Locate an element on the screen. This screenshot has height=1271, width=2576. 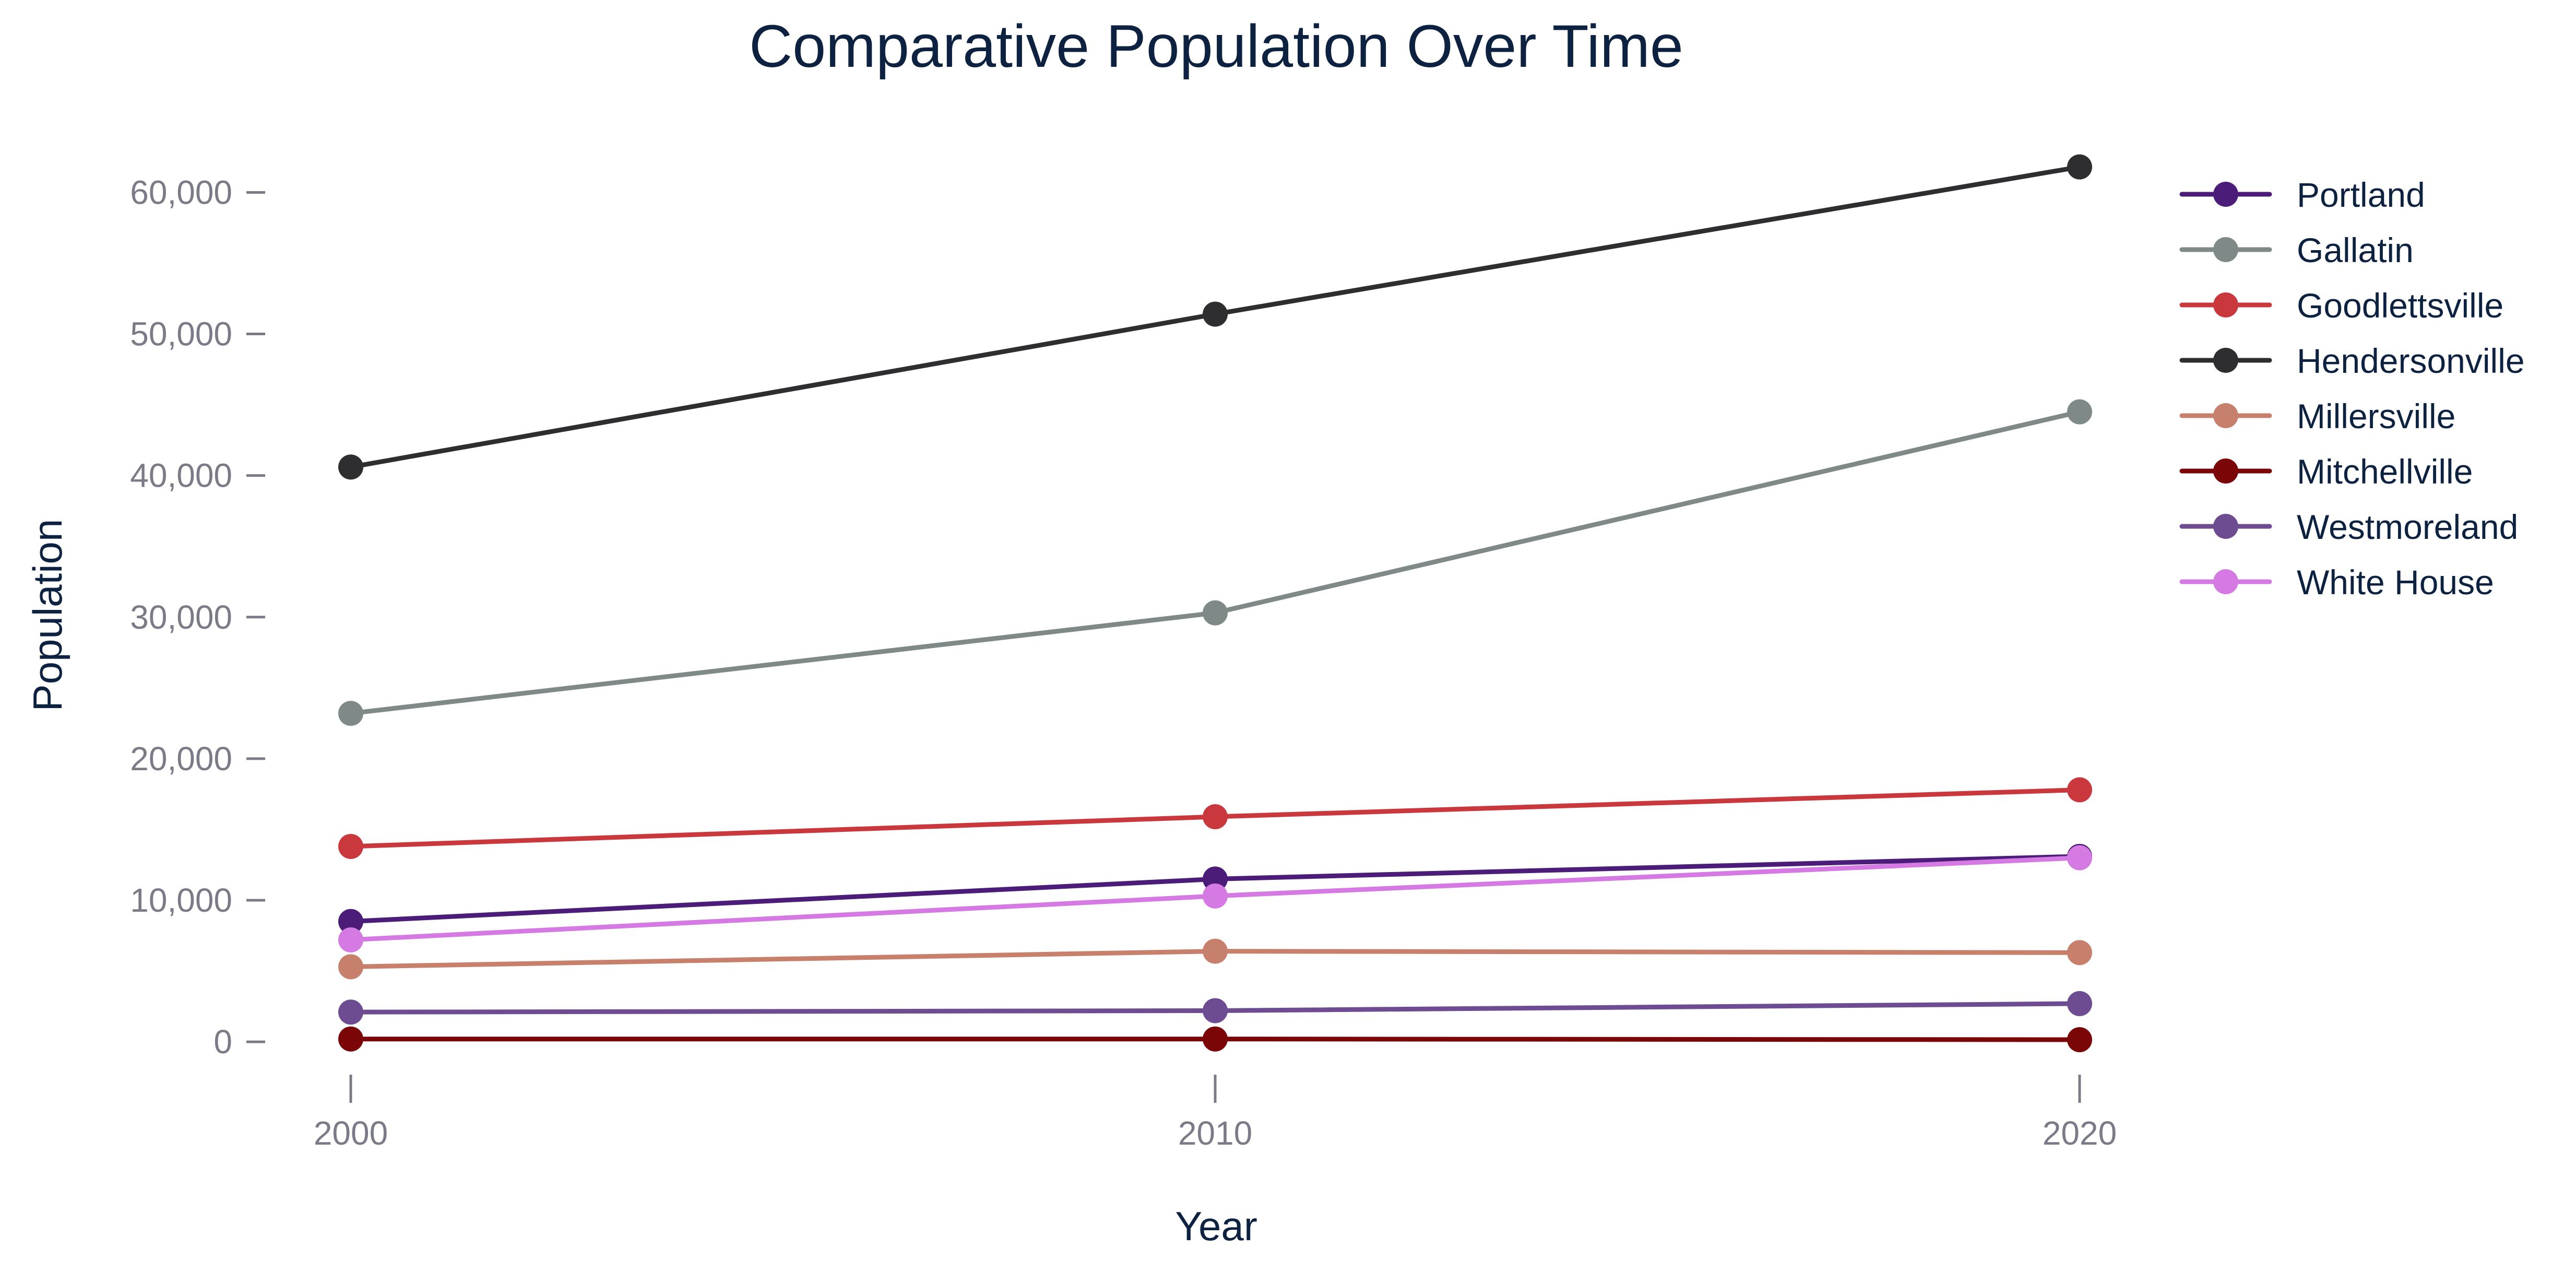
y-tick-label: 10,000 is located at coordinates (181, 900).